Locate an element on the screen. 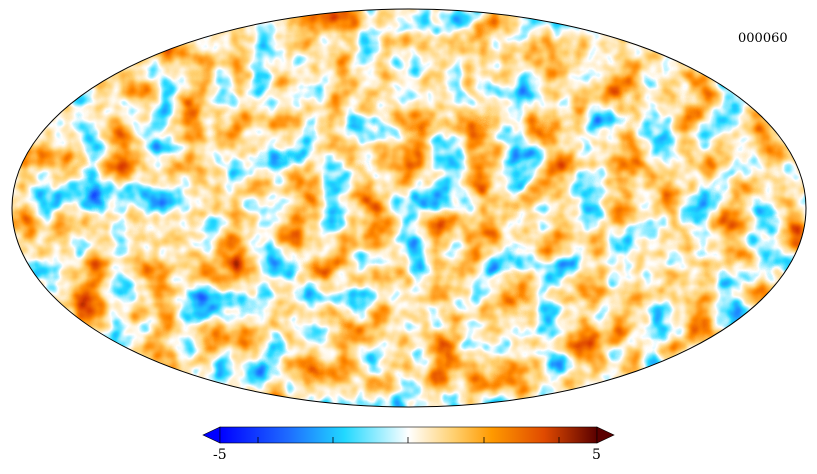 The height and width of the screenshot is (474, 817). colorbar-min-arrow is located at coordinates (211, 435).